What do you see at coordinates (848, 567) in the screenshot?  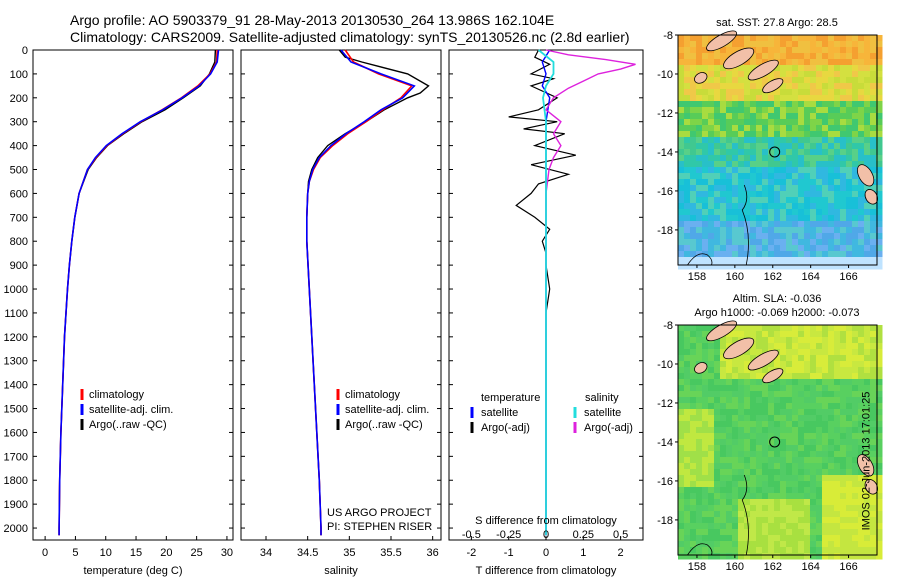 I see `lon-tick-label: 166` at bounding box center [848, 567].